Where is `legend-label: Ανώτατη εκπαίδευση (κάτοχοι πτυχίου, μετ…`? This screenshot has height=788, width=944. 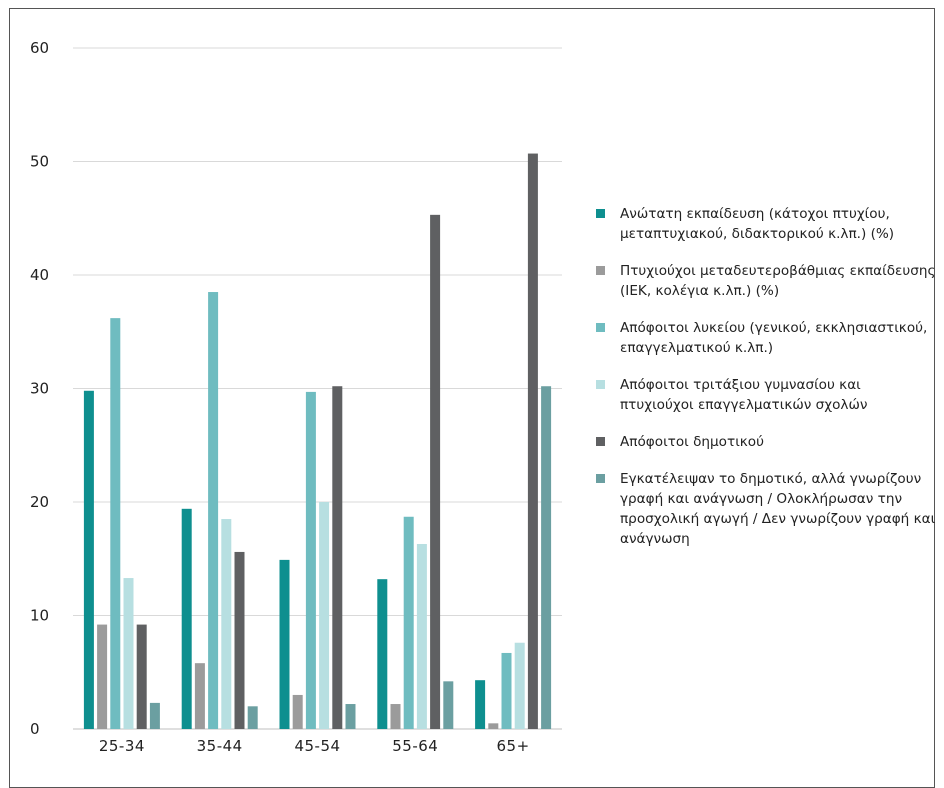
legend-label: Ανώτατη εκπαίδευση (κάτοχοι πτυχίου, μετ… is located at coordinates (757, 224).